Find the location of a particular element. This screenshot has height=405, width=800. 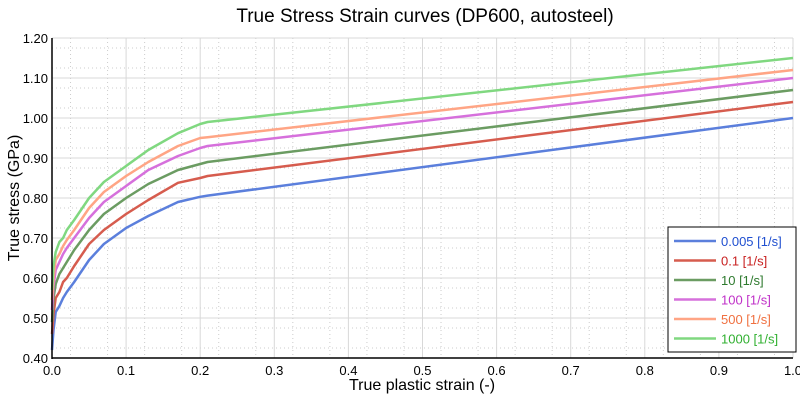

legend-box is located at coordinates (732, 289).